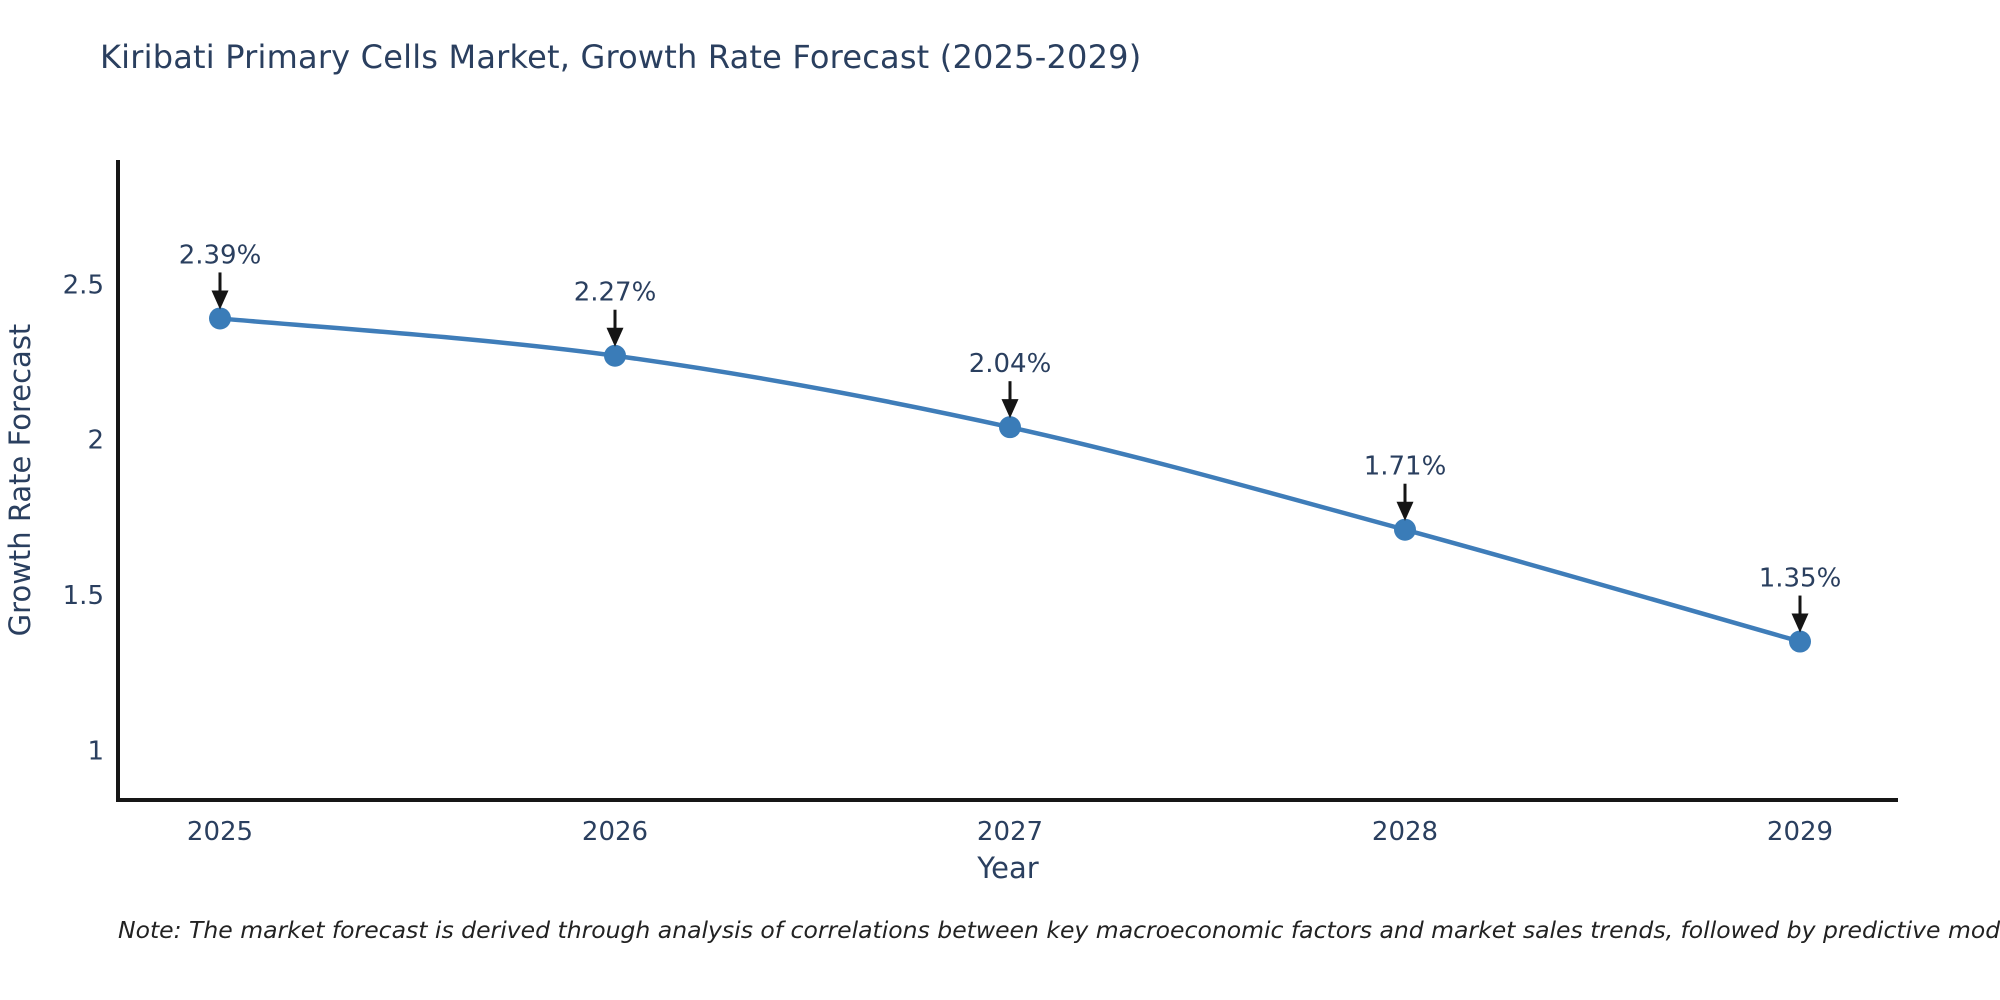  Describe the element at coordinates (1007, 868) in the screenshot. I see `x-axis-title: Year` at that location.